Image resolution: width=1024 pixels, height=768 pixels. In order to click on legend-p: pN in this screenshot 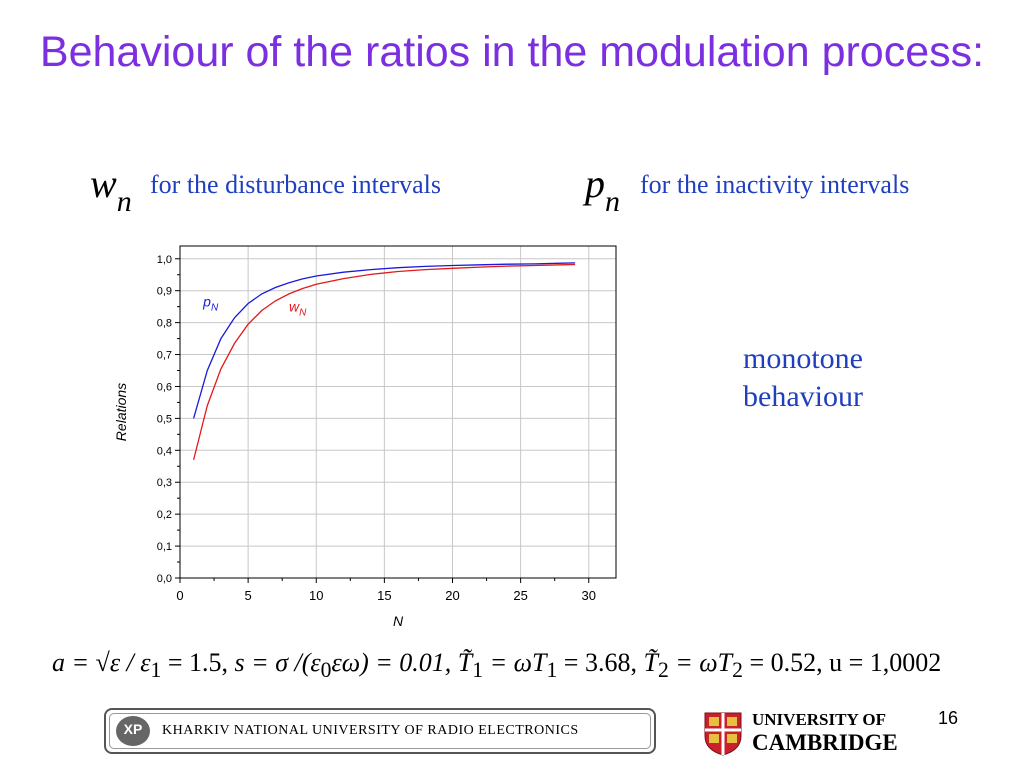, I will do `click(210, 304)`.